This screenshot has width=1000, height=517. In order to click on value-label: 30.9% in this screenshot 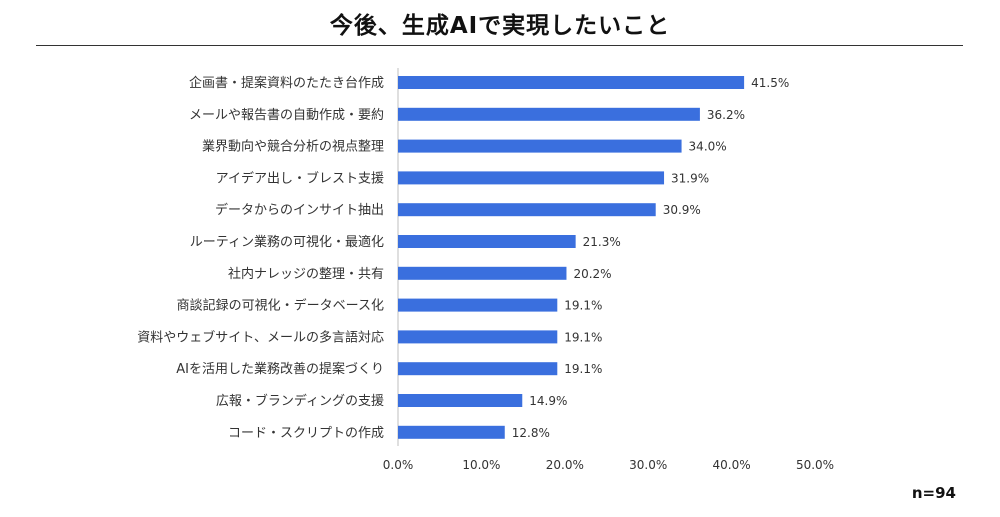, I will do `click(682, 210)`.